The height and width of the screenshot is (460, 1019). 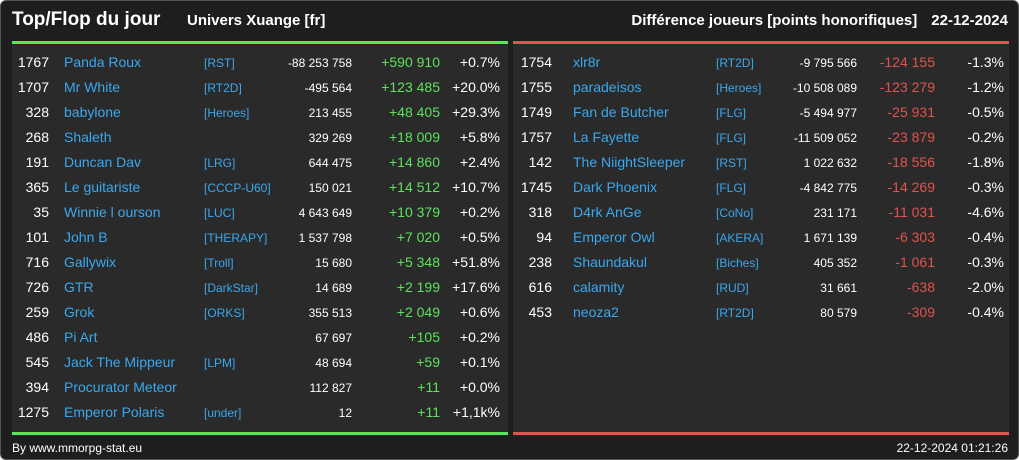 I want to click on player-rank: 394, so click(x=37, y=387).